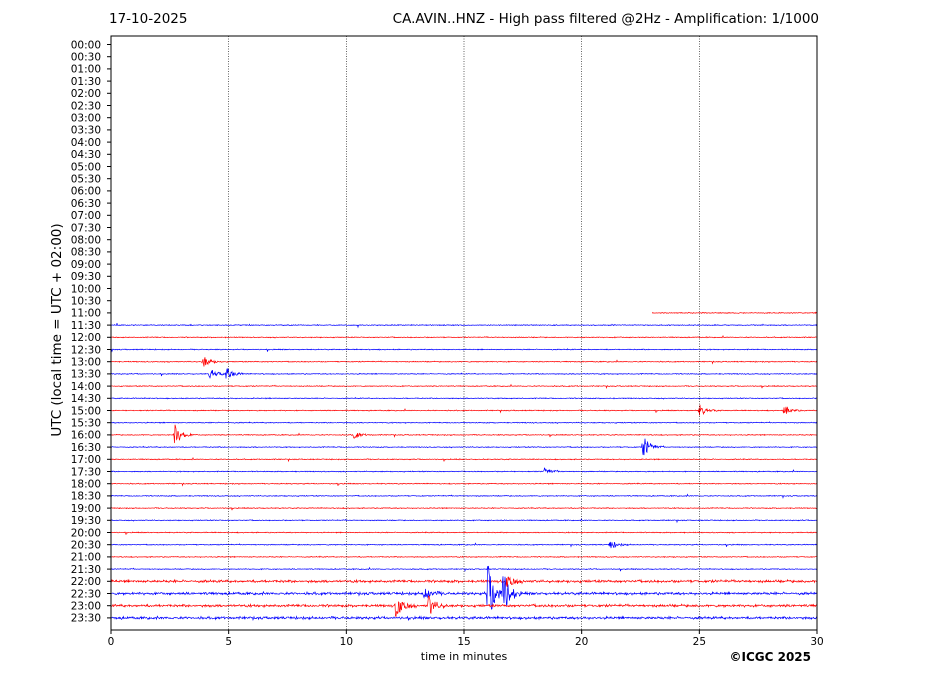 This screenshot has height=696, width=927. What do you see at coordinates (86, 363) in the screenshot?
I see `y-tick-label: 13:00` at bounding box center [86, 363].